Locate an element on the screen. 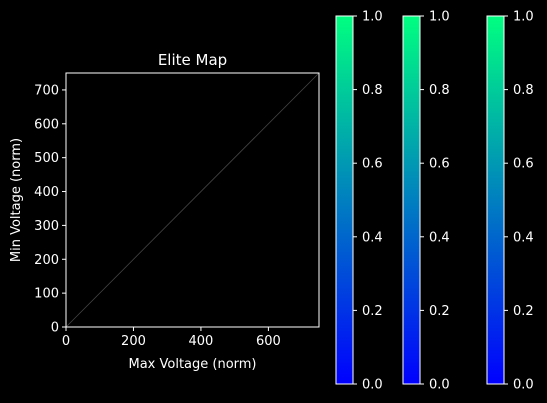  colorbar-3: 0.0 0.2 0.4 0.6 0.8 1.0 is located at coordinates (510, 201).